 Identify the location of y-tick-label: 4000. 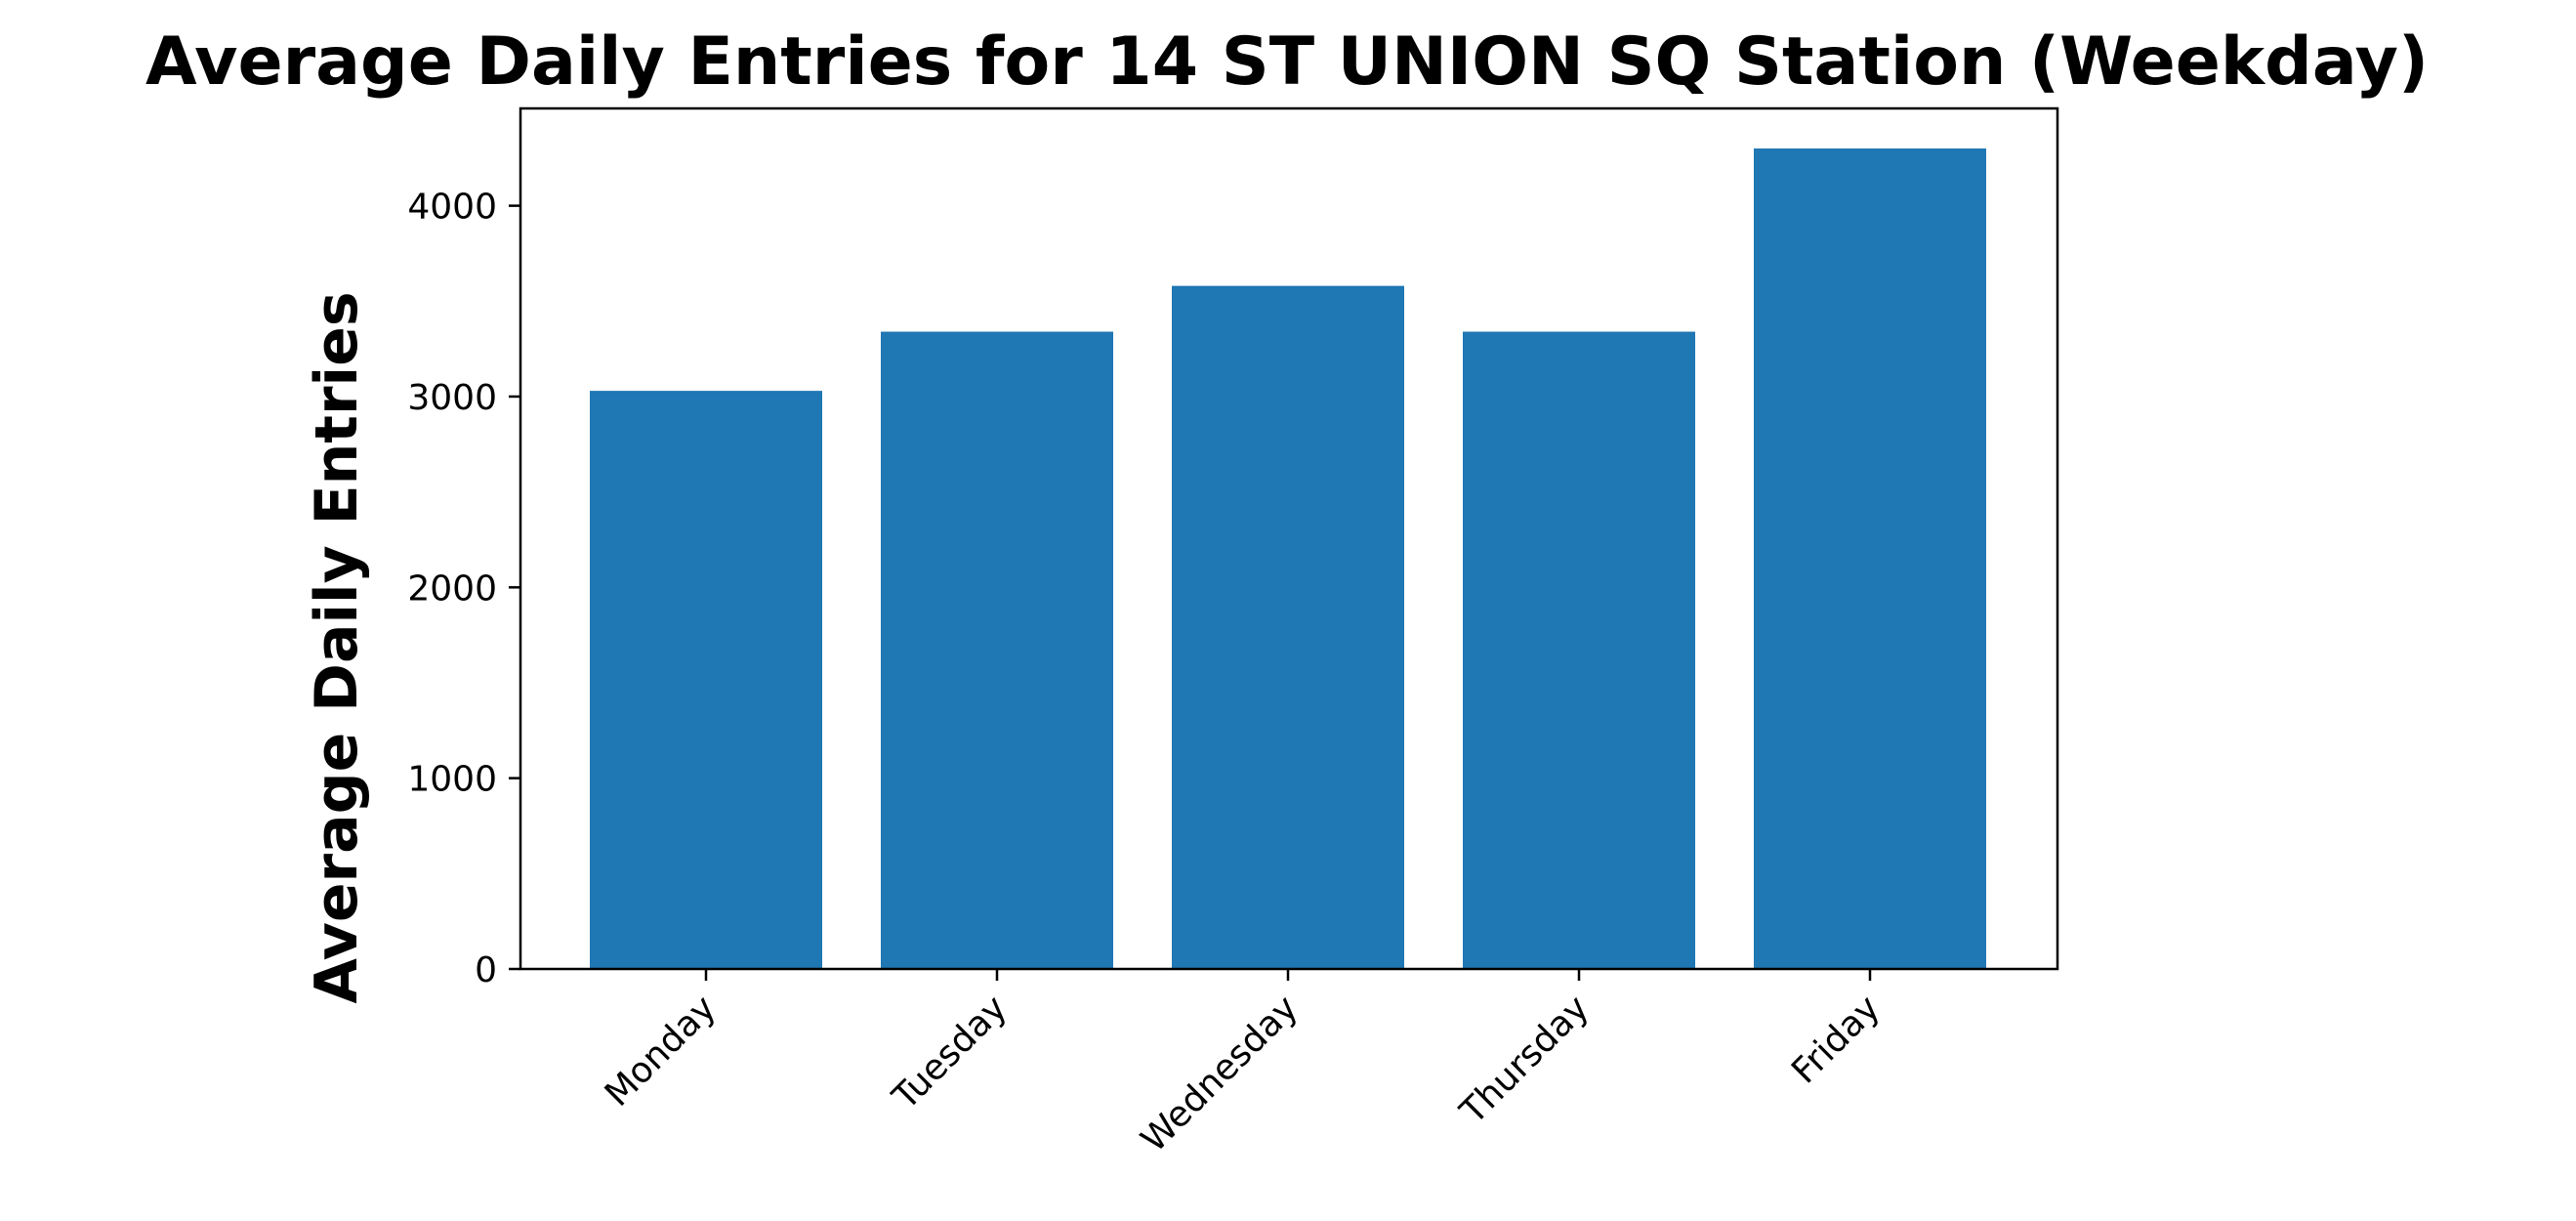
(452, 208).